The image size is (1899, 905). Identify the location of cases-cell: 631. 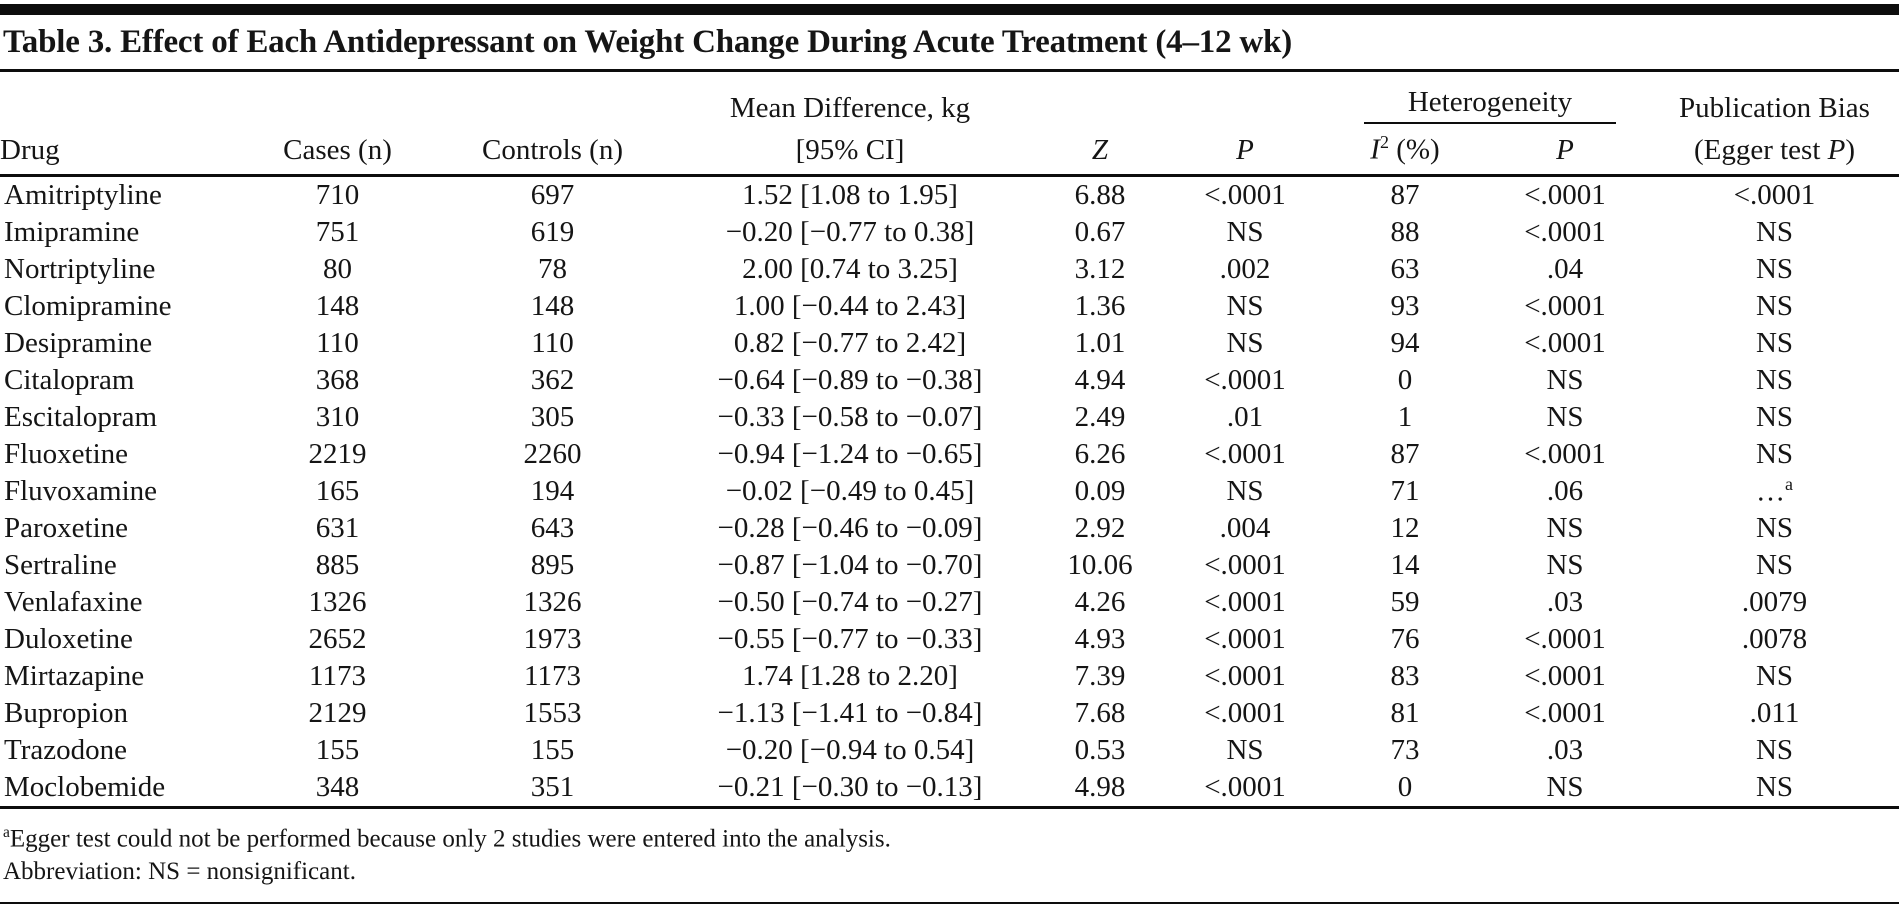
(337, 527).